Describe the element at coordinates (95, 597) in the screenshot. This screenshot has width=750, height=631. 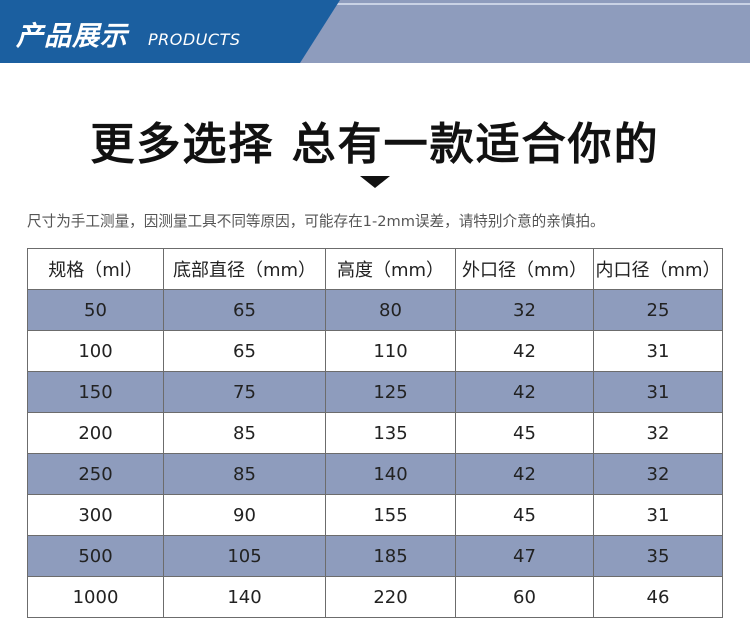
I see `table-cell: 1000` at that location.